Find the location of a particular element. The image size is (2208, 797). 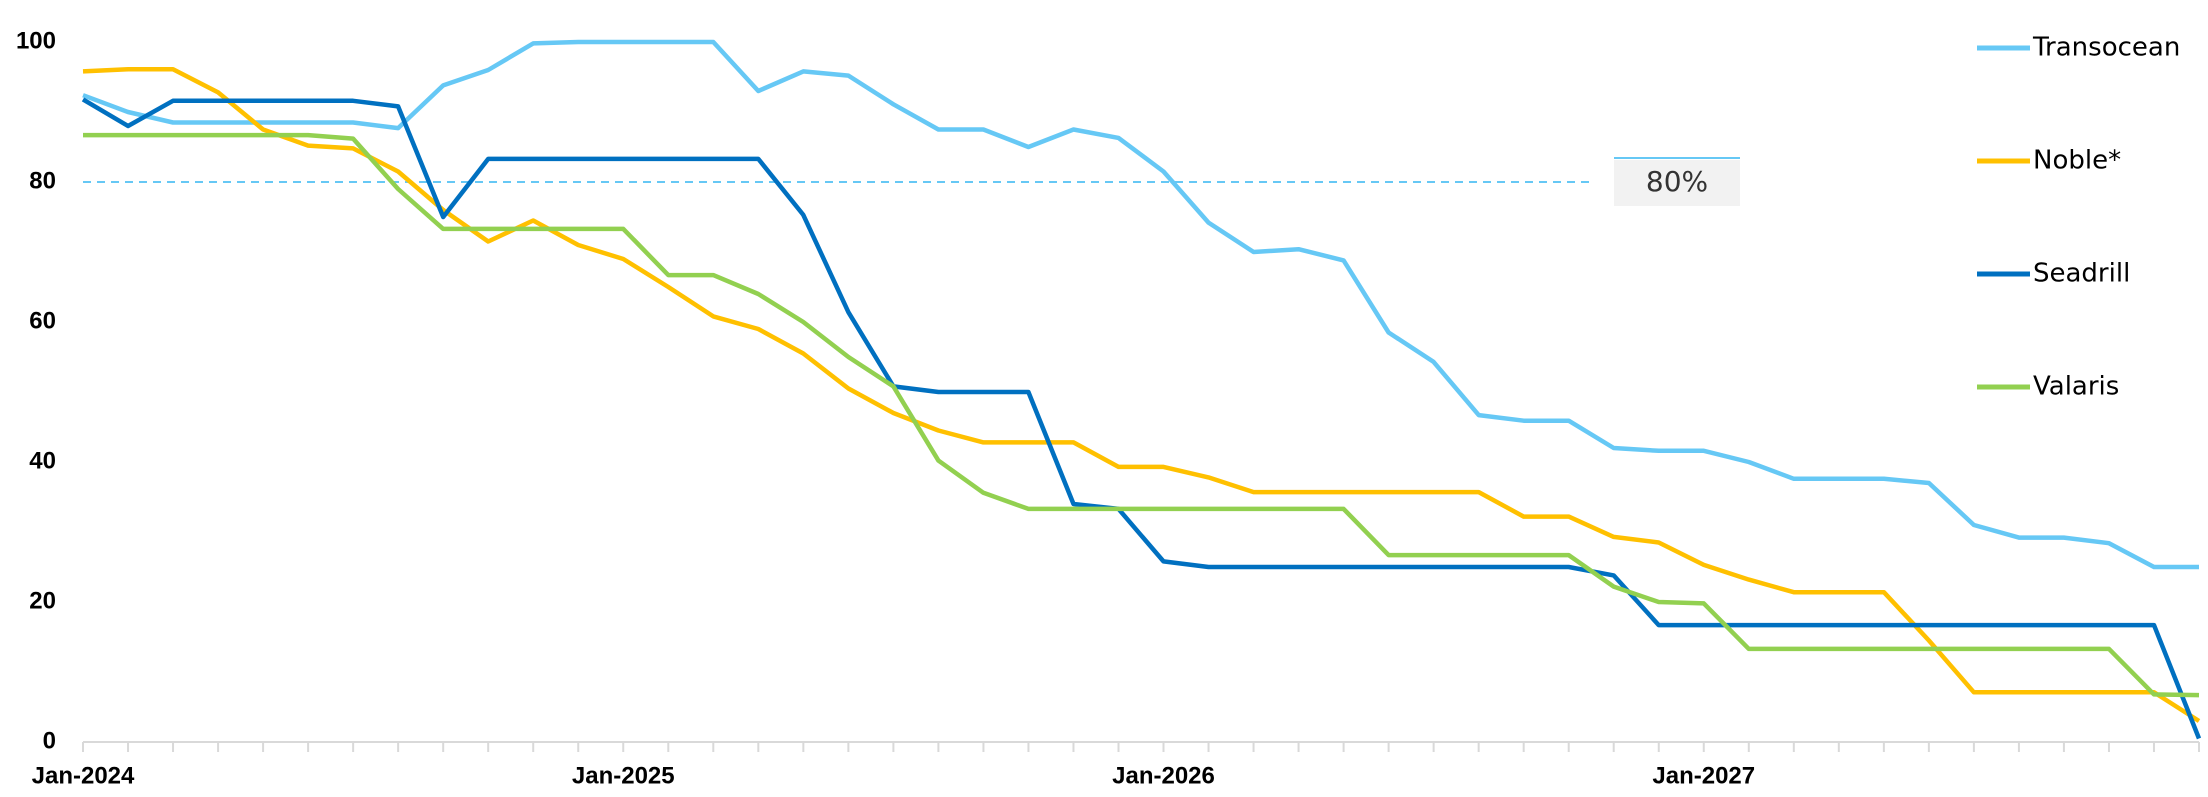

x-tick-label: Jan-2024 is located at coordinates (83, 775).